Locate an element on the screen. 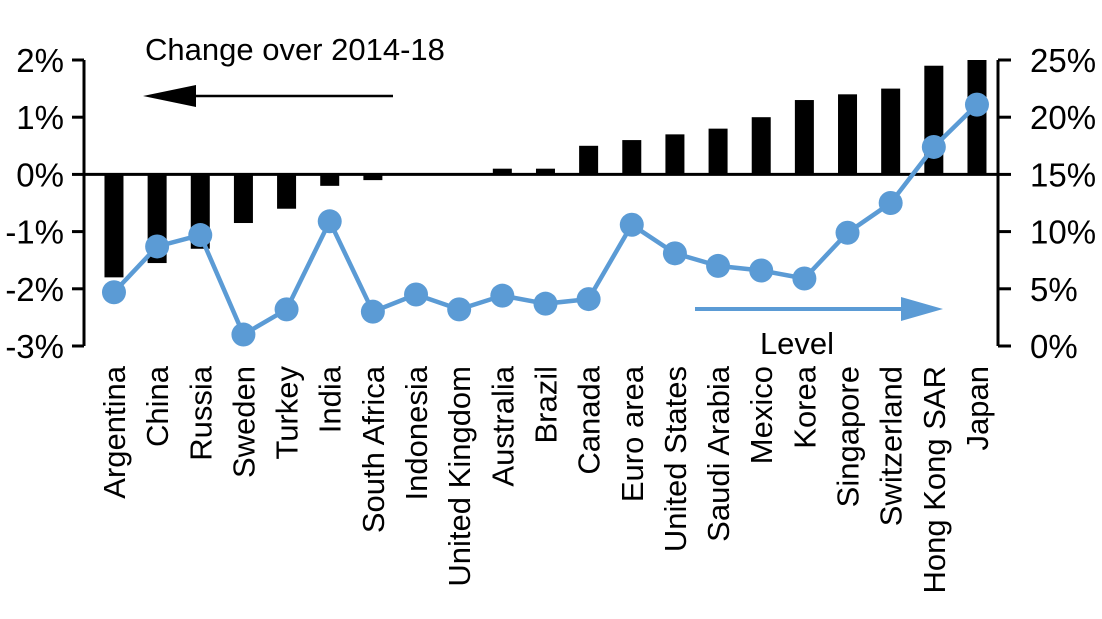 Image resolution: width=1102 pixels, height=619 pixels. dot-Brazil is located at coordinates (545, 303).